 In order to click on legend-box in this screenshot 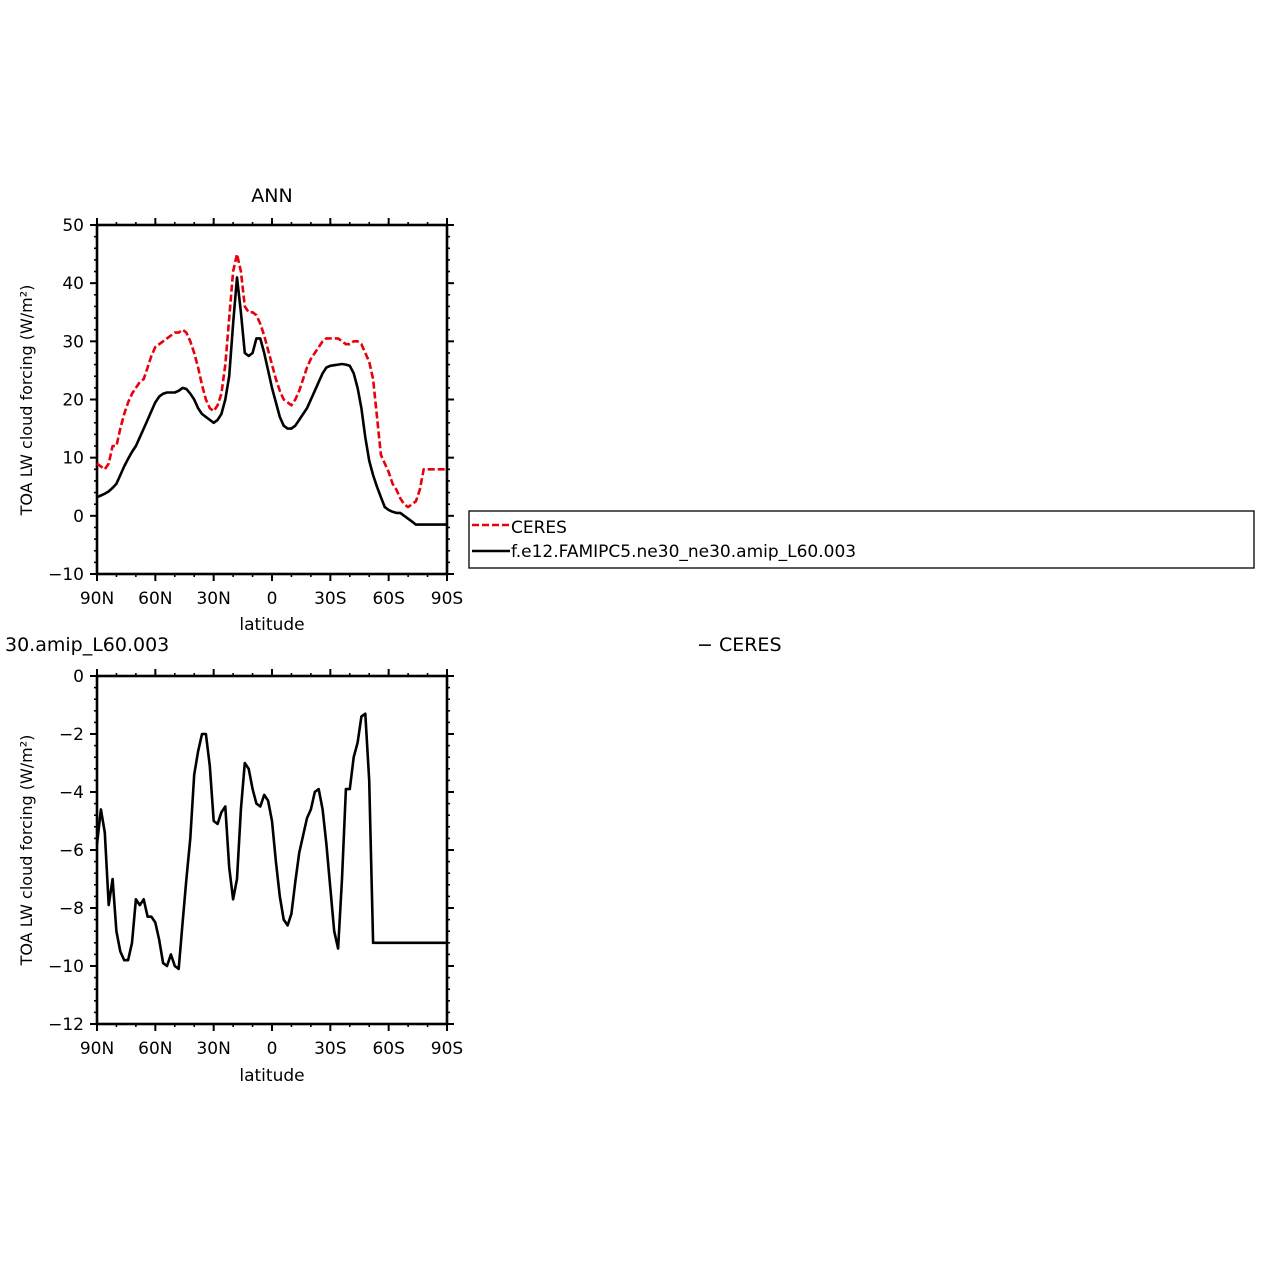, I will do `click(861, 539)`.